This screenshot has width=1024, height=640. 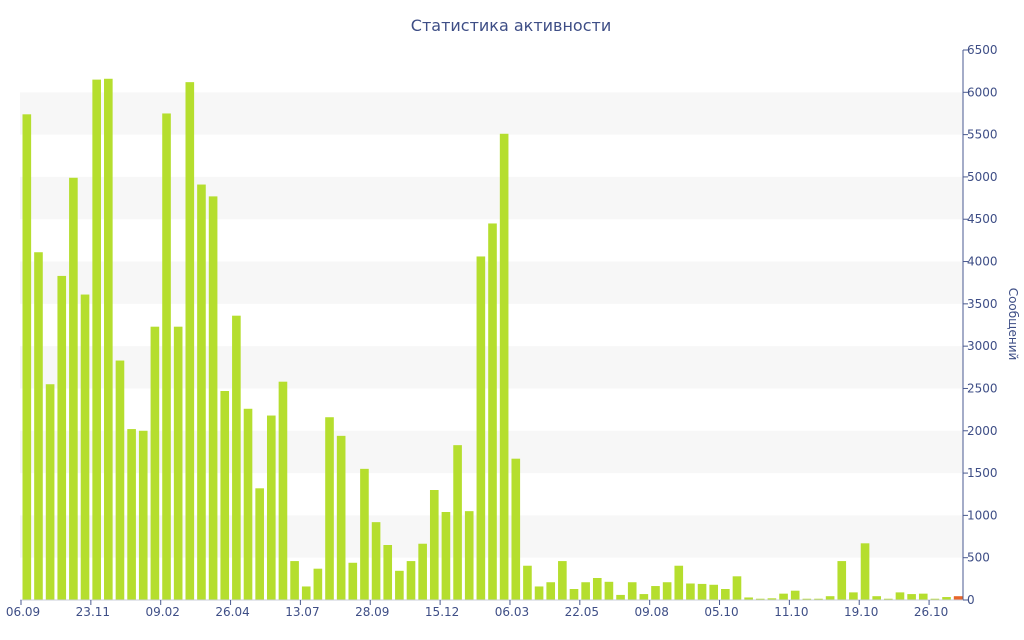 What do you see at coordinates (982, 346) in the screenshot?
I see `y-tick-label: 3000` at bounding box center [982, 346].